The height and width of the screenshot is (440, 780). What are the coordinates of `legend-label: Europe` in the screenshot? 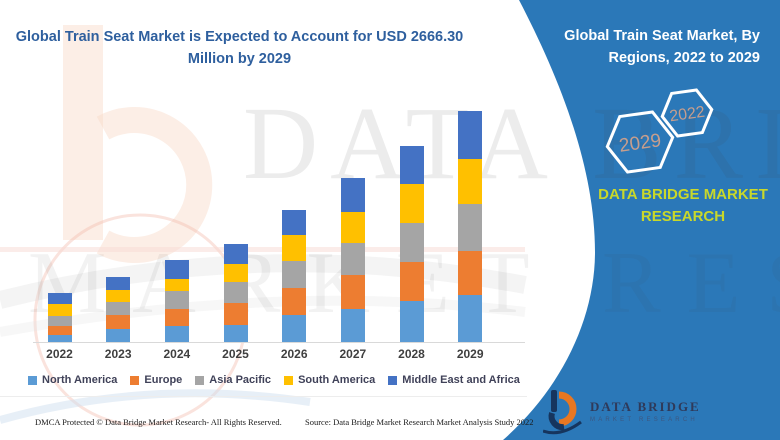 It's located at (163, 380).